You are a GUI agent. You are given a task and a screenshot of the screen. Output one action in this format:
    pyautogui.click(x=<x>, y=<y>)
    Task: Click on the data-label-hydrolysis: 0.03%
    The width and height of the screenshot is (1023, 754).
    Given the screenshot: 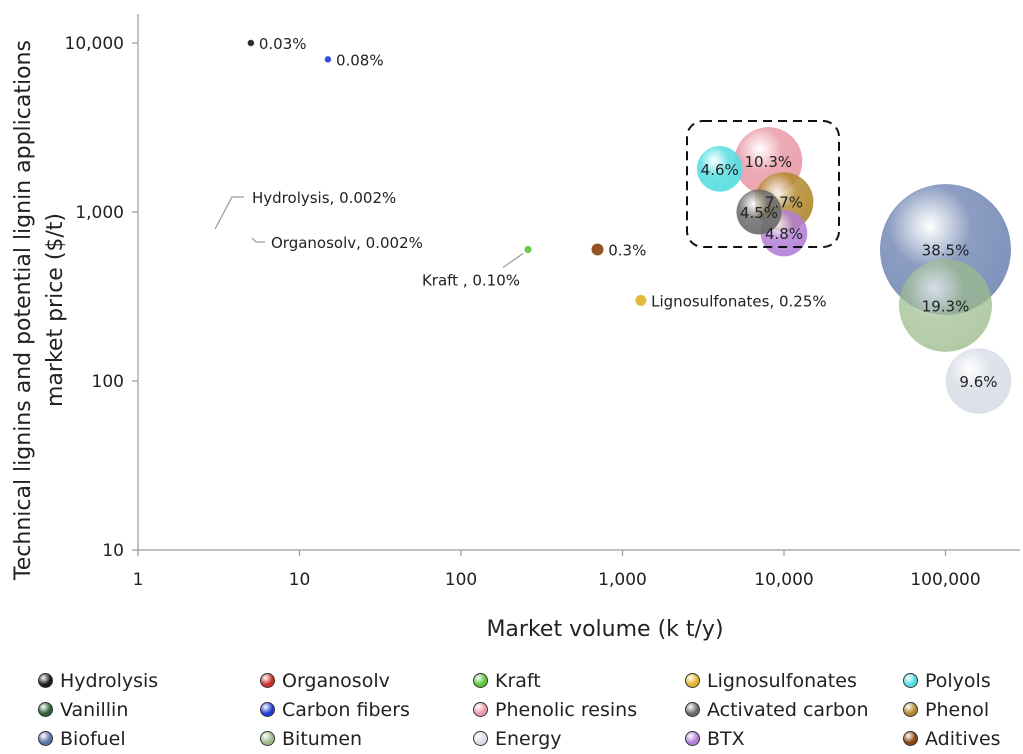 What is the action you would take?
    pyautogui.click(x=283, y=44)
    